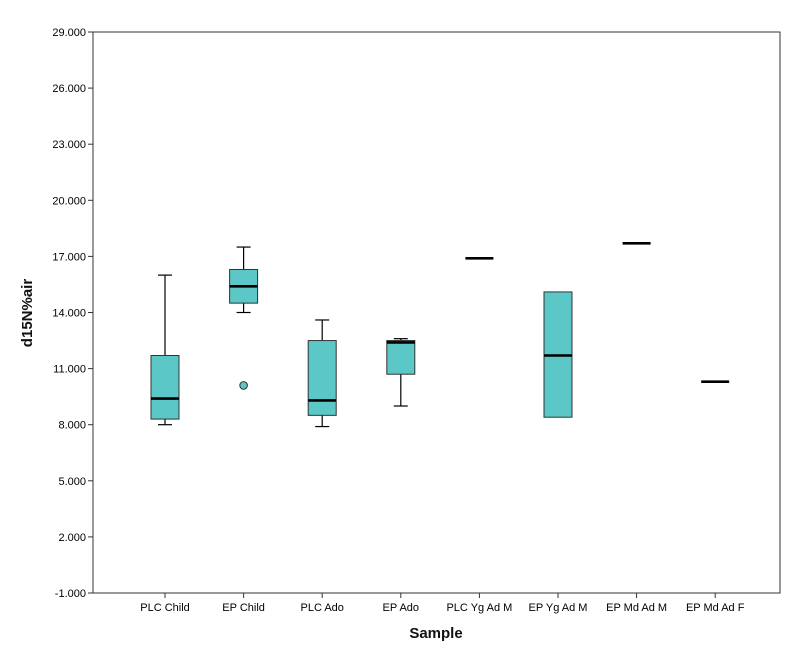 Image resolution: width=800 pixels, height=661 pixels. I want to click on x-tick-label: EP Ado, so click(401, 608).